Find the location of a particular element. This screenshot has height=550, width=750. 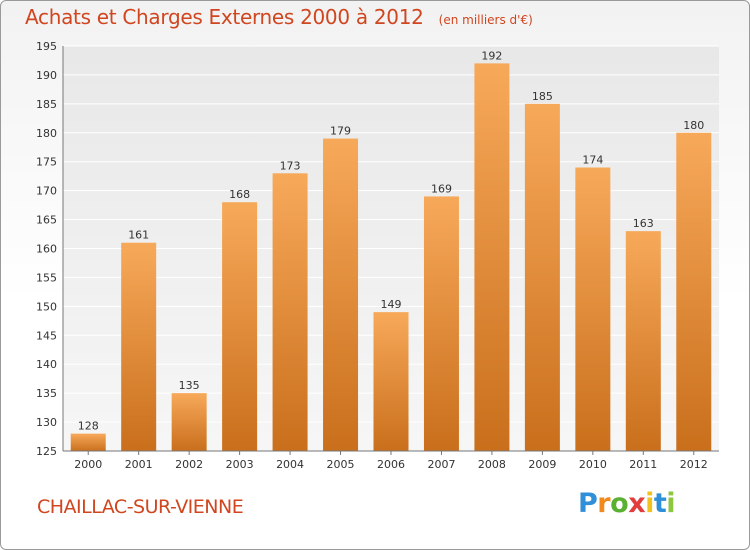

y-tick-label: 195 is located at coordinates (46, 46).